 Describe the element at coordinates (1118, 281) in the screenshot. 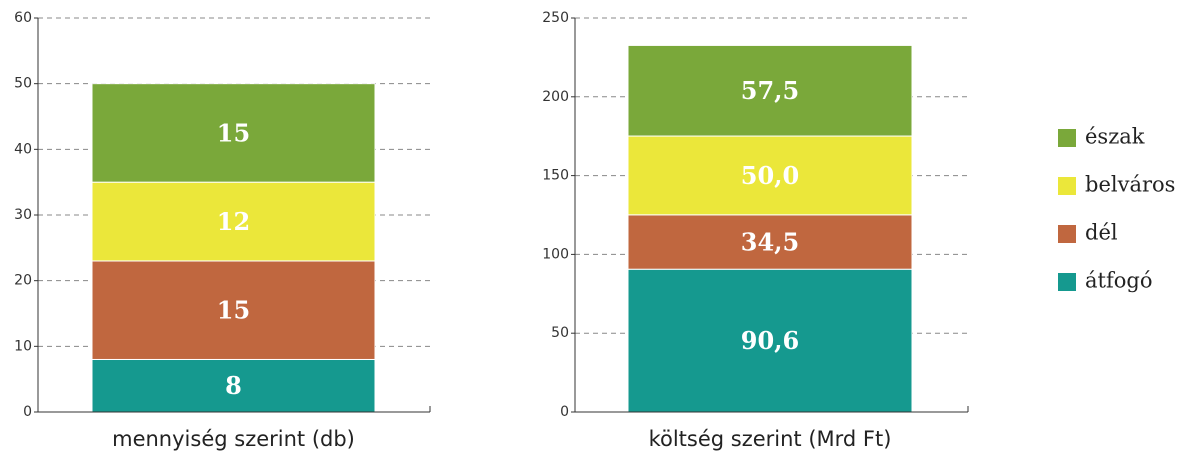

I see `legend-label: átfogó` at that location.